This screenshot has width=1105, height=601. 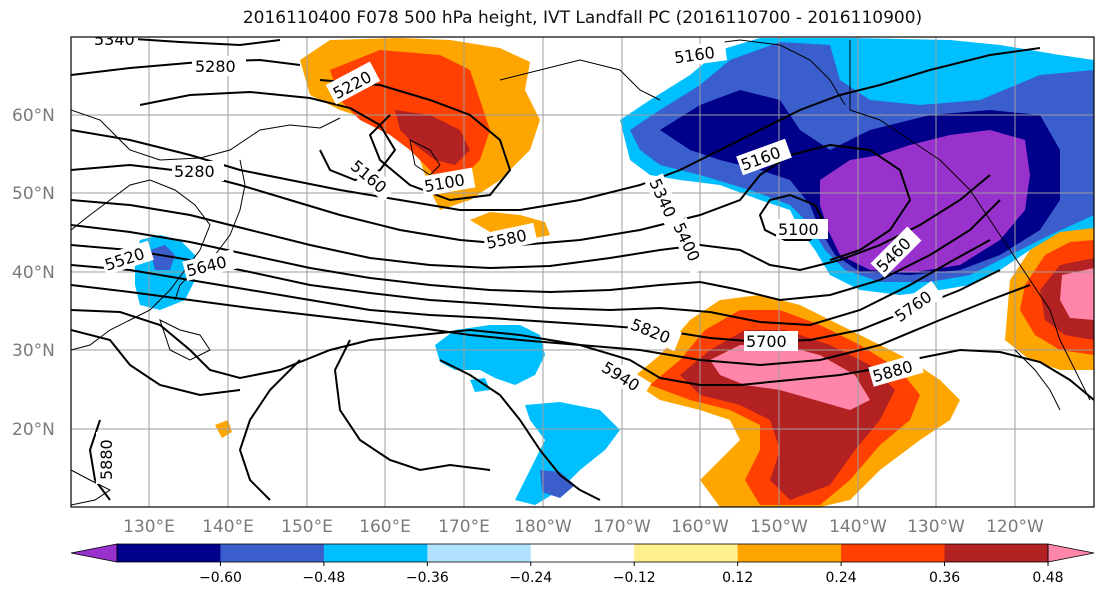 I want to click on contour-label: 5700, so click(x=766, y=341).